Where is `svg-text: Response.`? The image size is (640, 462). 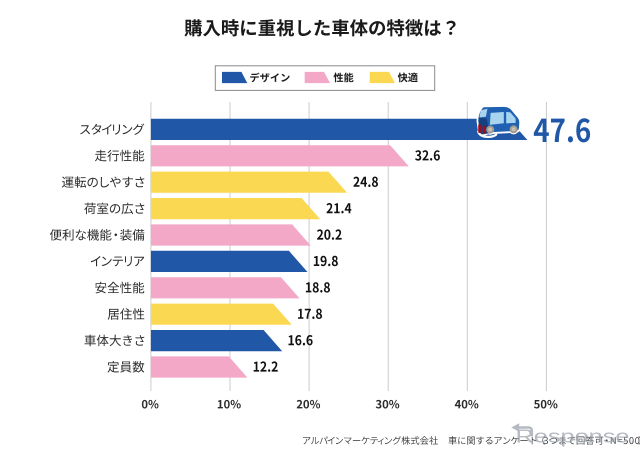
svg-text: Response. is located at coordinates (576, 436).